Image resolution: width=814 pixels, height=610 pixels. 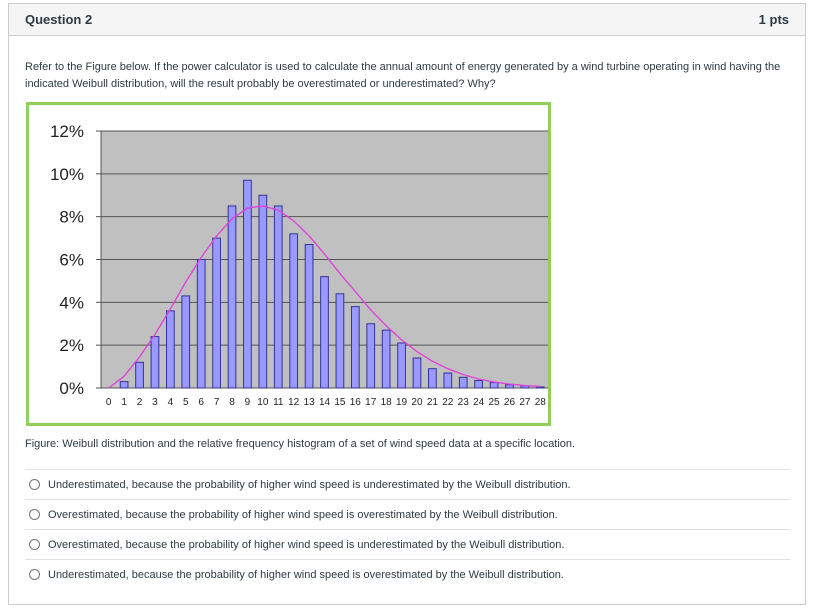 I want to click on question-title: Question 2, so click(x=59, y=19).